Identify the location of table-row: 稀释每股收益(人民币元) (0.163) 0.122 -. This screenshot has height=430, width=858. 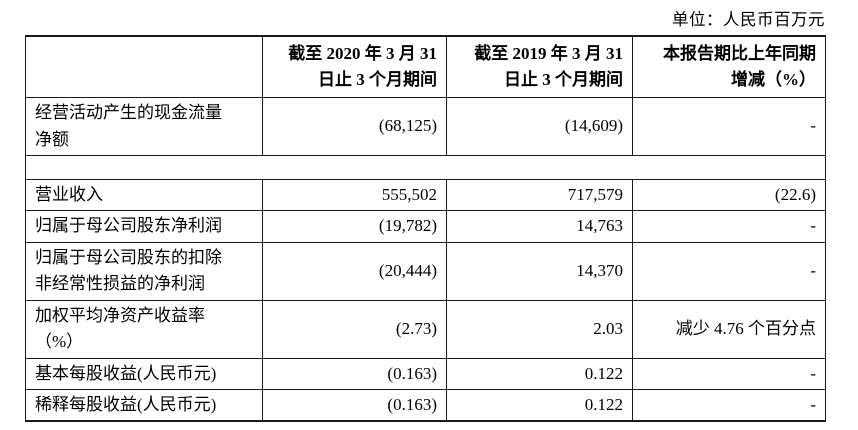
(425, 405).